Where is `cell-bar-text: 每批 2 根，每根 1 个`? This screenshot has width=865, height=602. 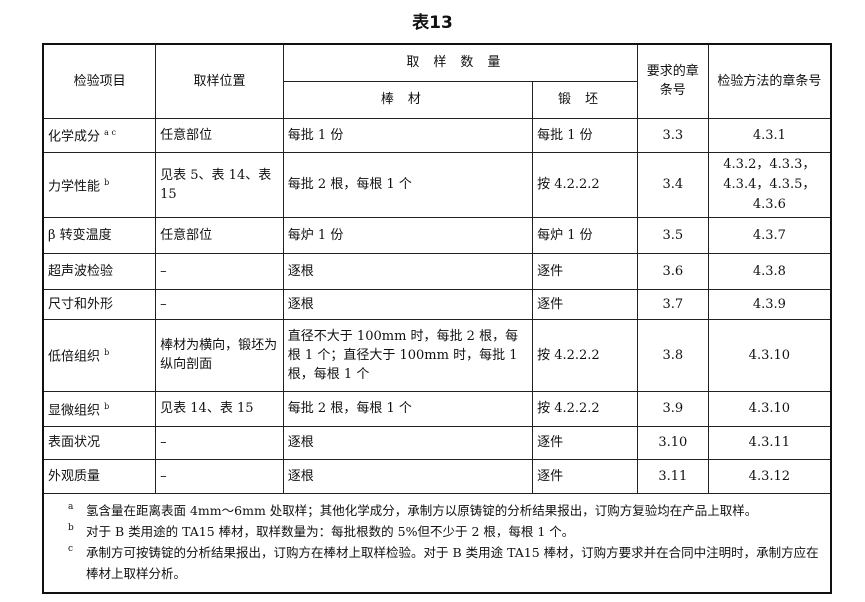 cell-bar-text: 每批 2 根，每根 1 个 is located at coordinates (349, 408).